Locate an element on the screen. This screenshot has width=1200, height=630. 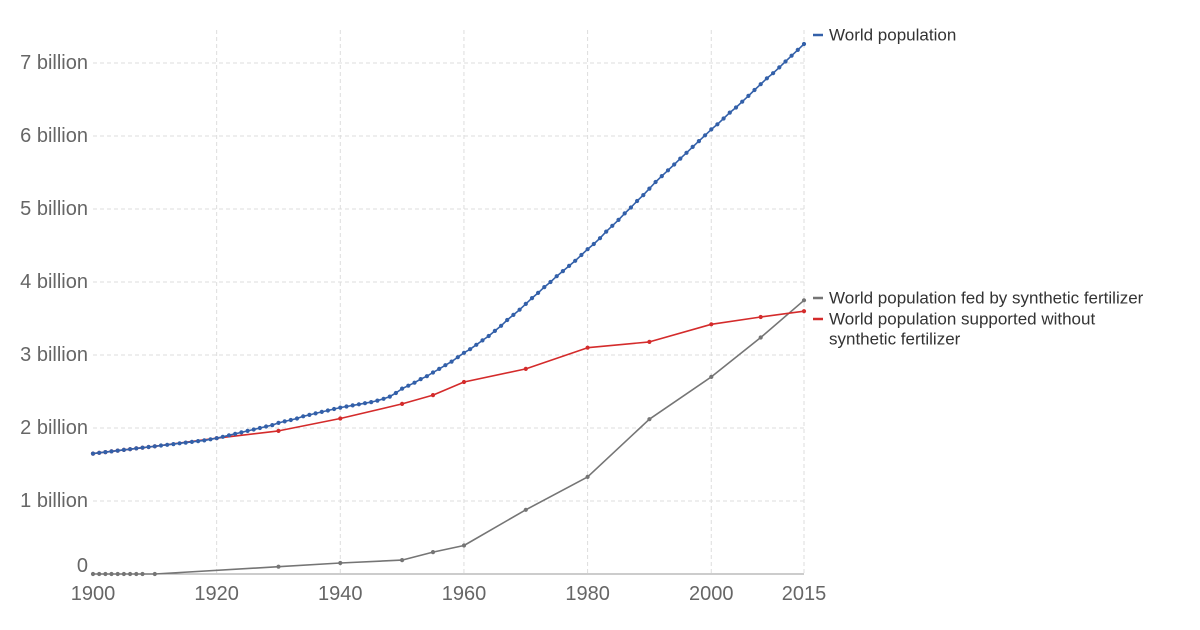
y-tick-label: 1 billion is located at coordinates (54, 501).